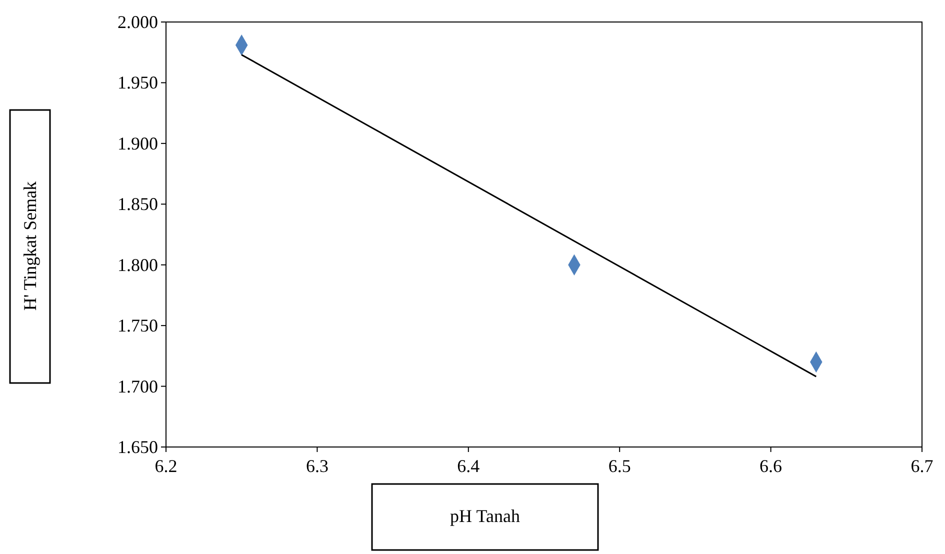 This screenshot has width=945, height=554. I want to click on y-tick-label: 2.000, so click(138, 22).